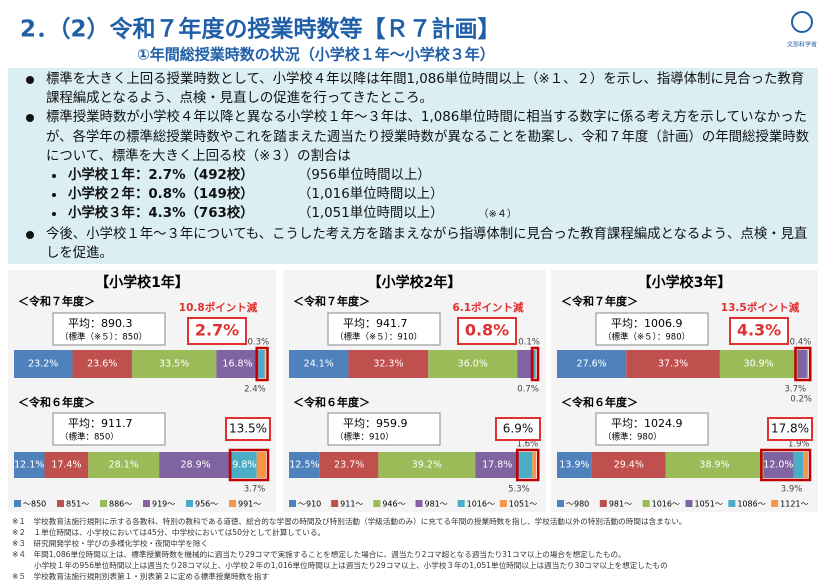 Image resolution: width=826 pixels, height=584 pixels. What do you see at coordinates (528, 390) in the screenshot?
I see `value-label: 0.7%` at bounding box center [528, 390].